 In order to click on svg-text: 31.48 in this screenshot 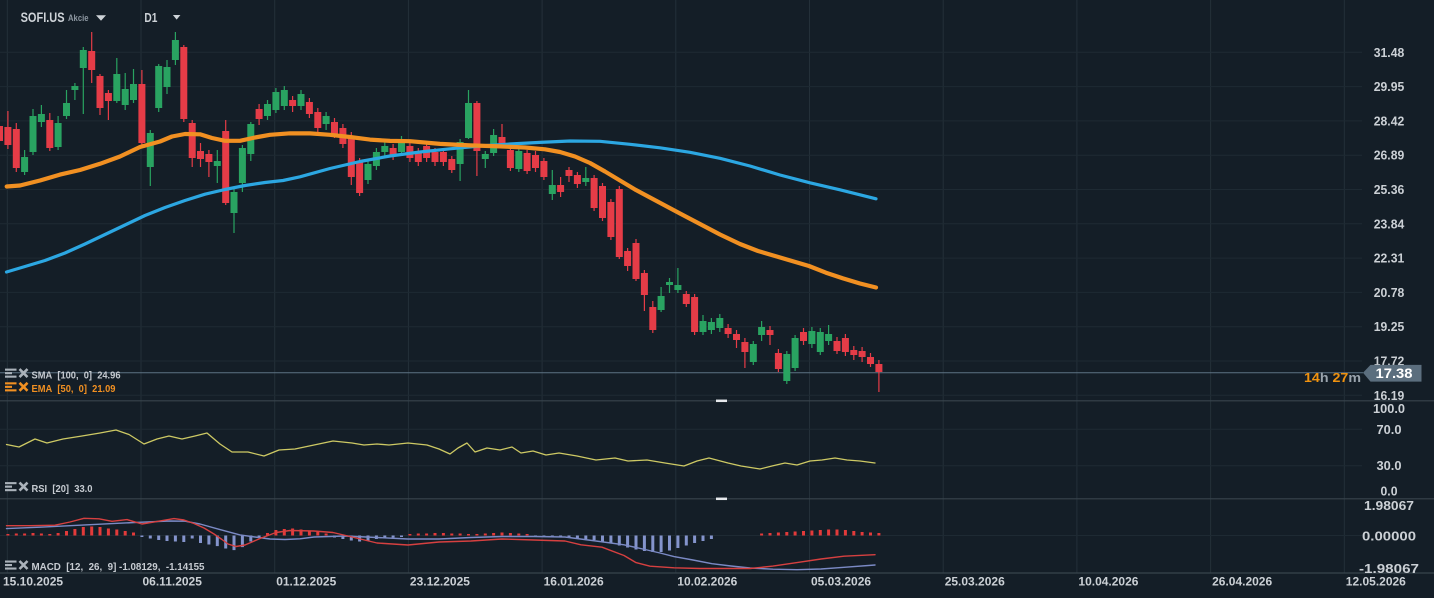, I will do `click(1389, 53)`.